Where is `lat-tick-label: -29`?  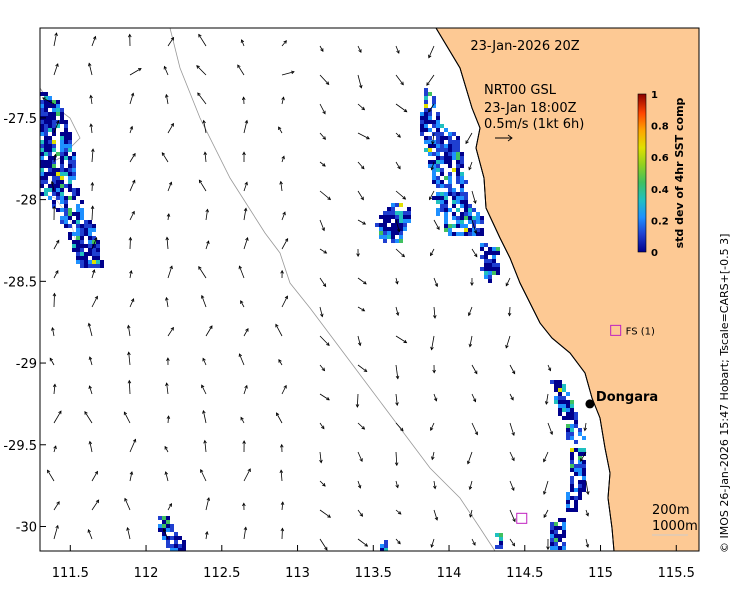 lat-tick-label: -29 is located at coordinates (26, 364).